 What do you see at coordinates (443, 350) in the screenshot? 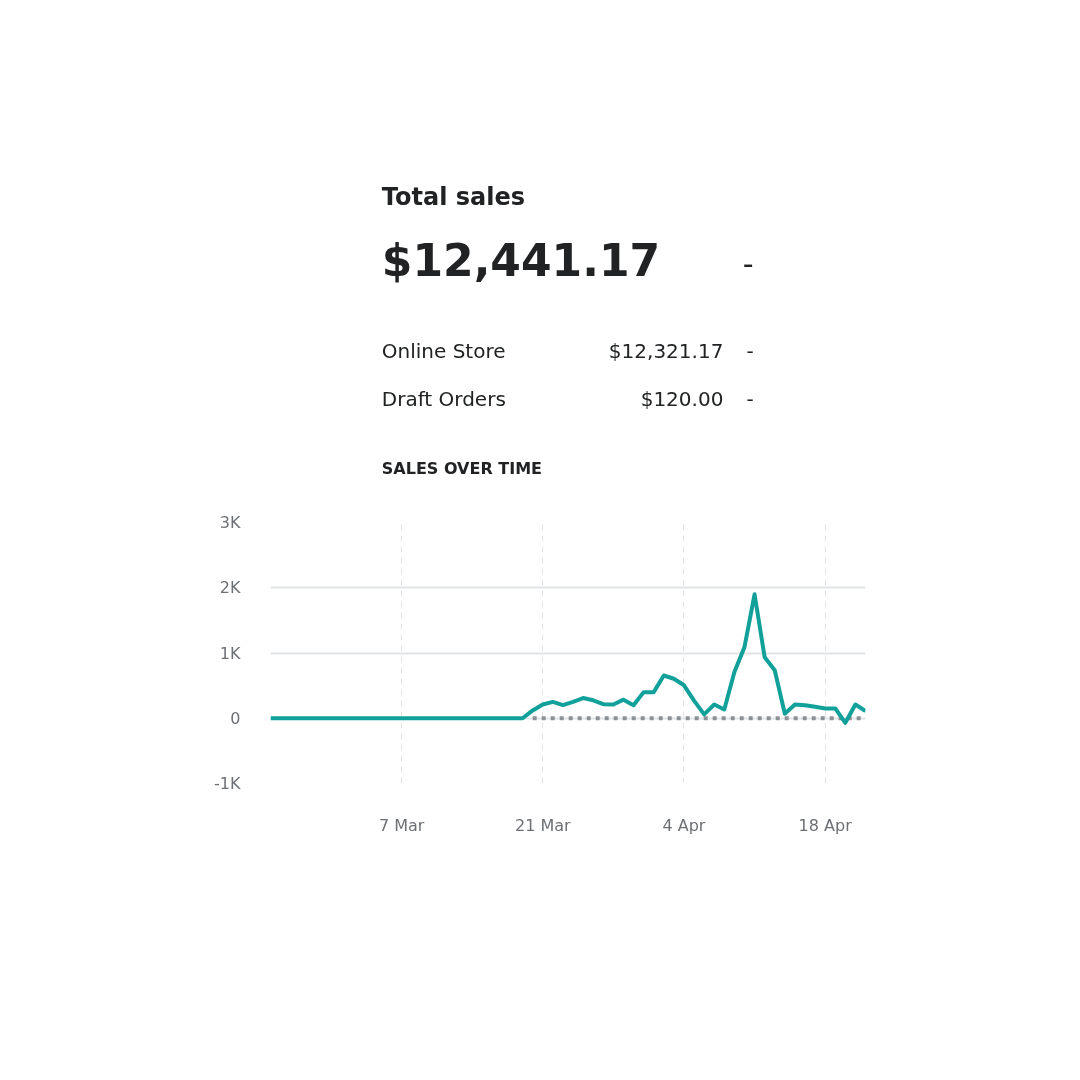
I see `text: Online Store` at bounding box center [443, 350].